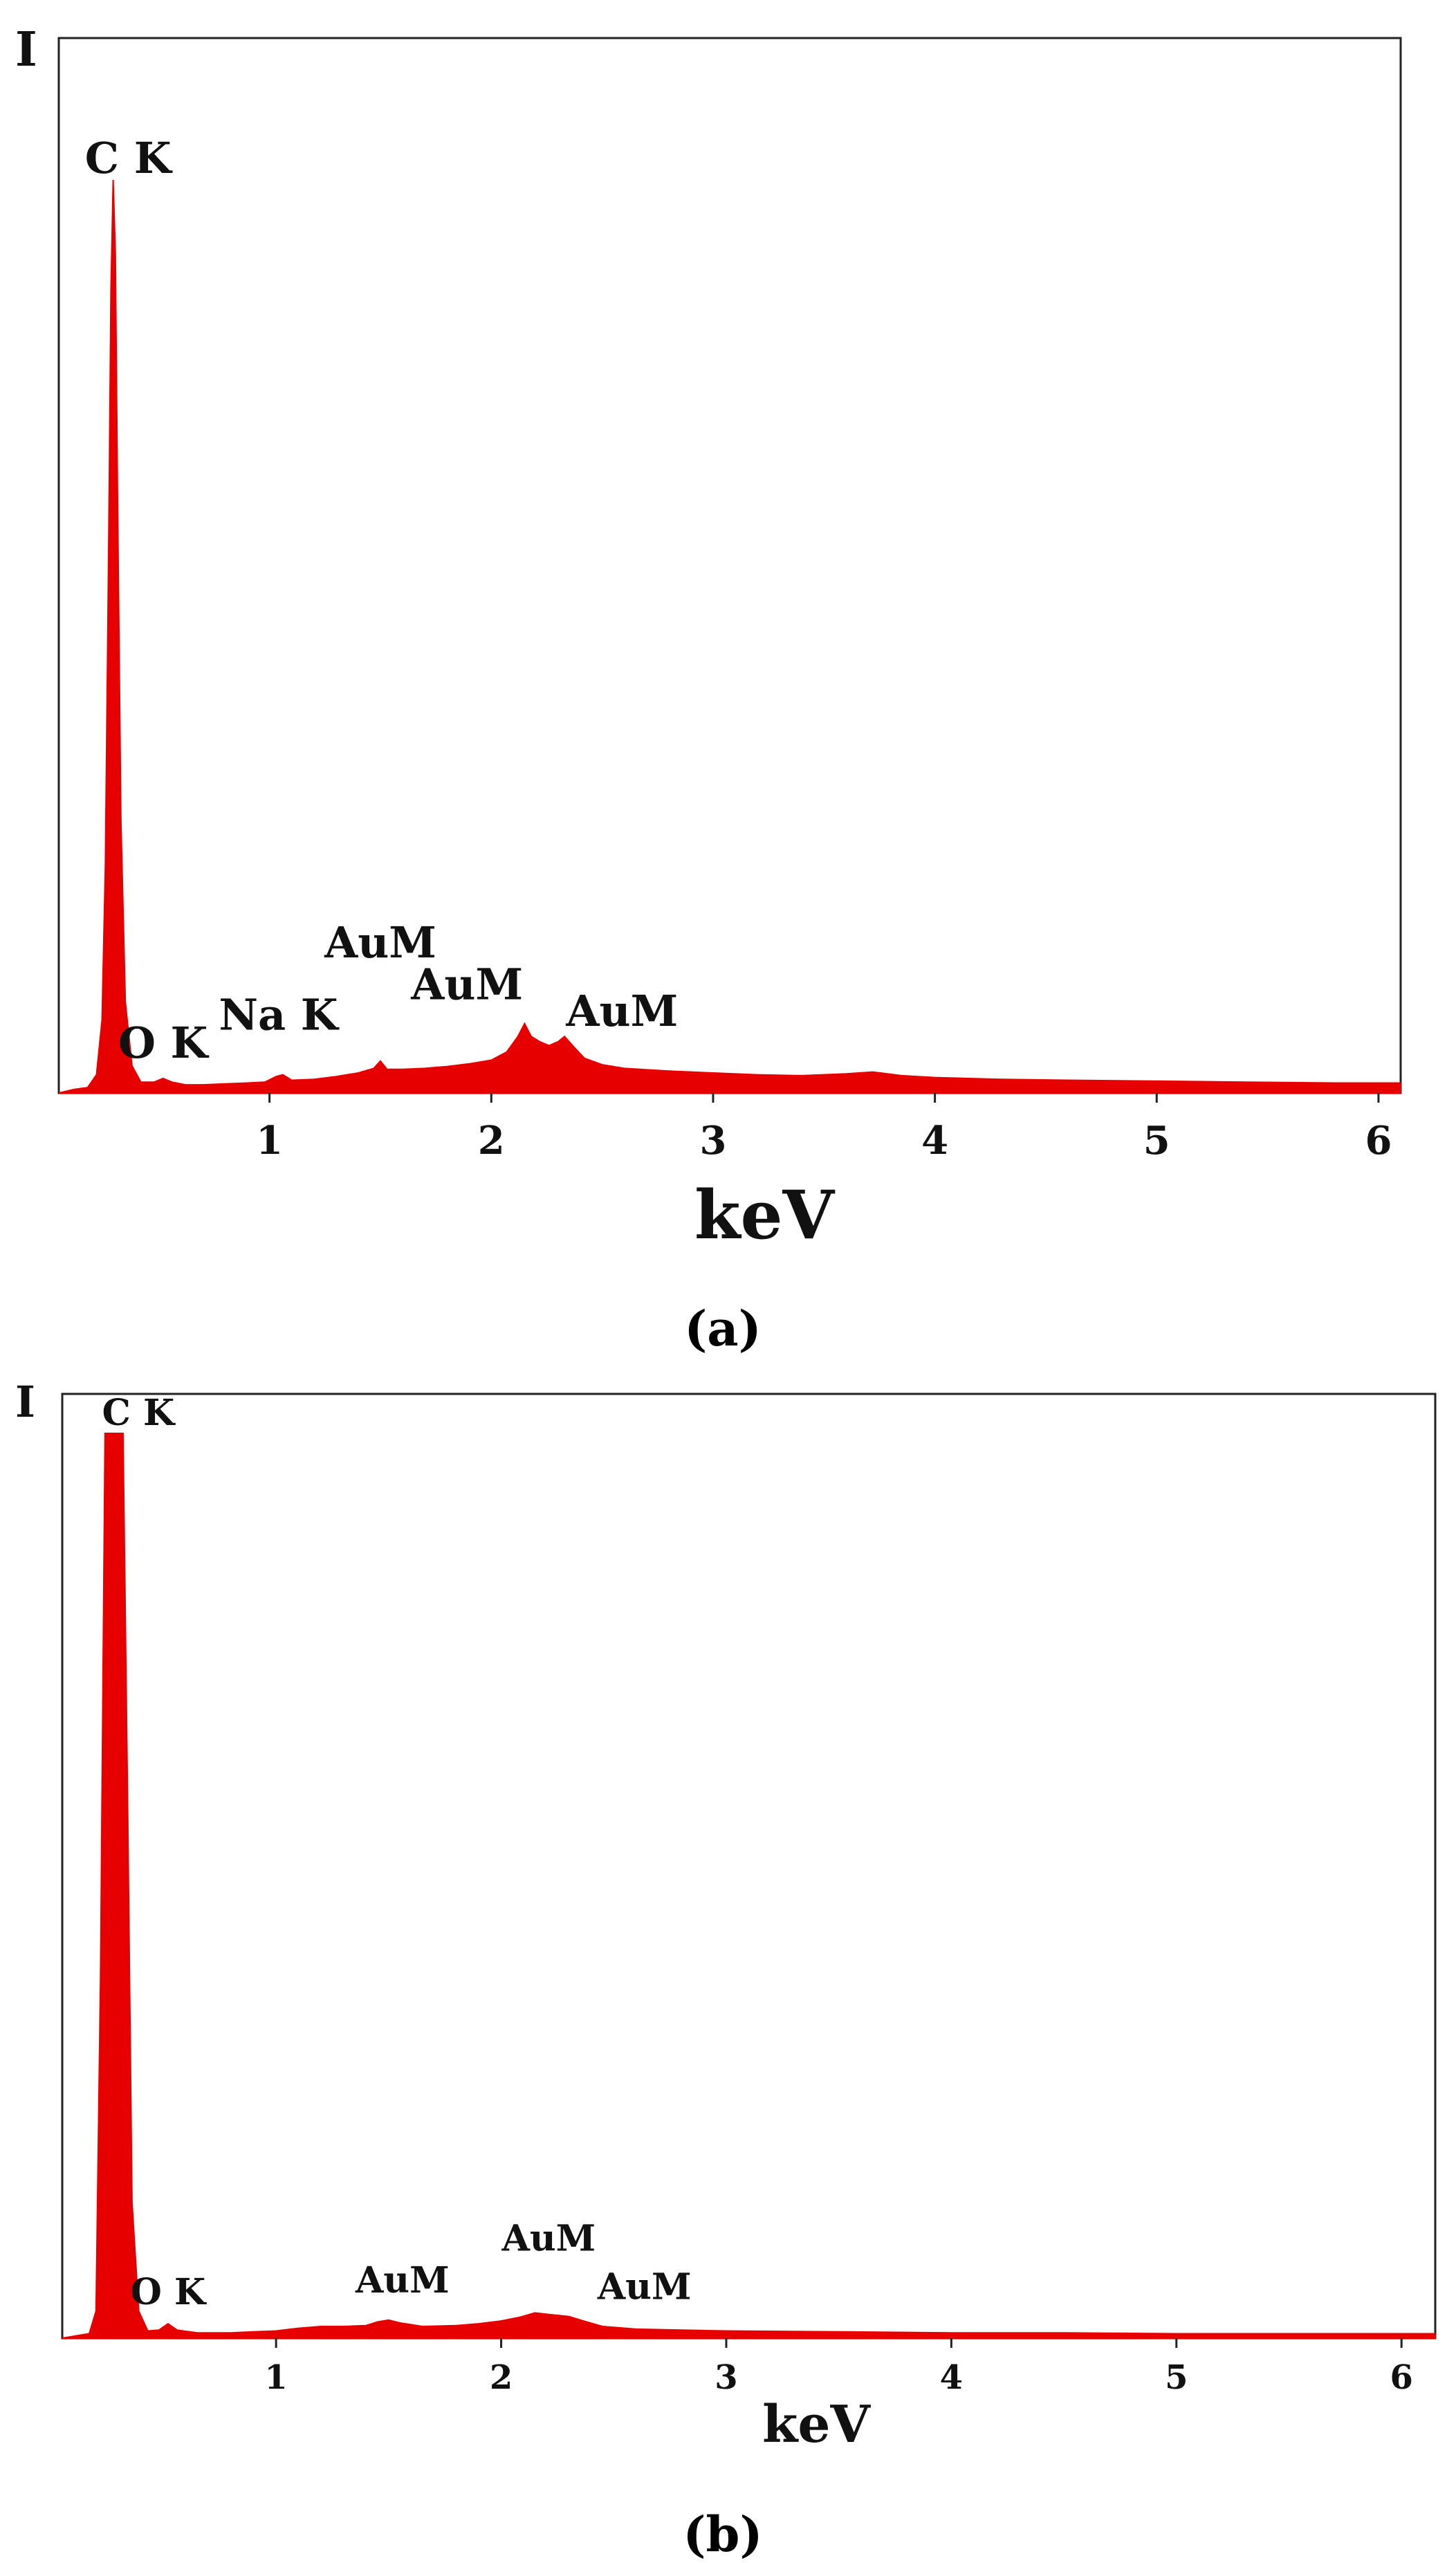  Describe the element at coordinates (25, 1402) in the screenshot. I see `y-axis-label-b: I` at that location.